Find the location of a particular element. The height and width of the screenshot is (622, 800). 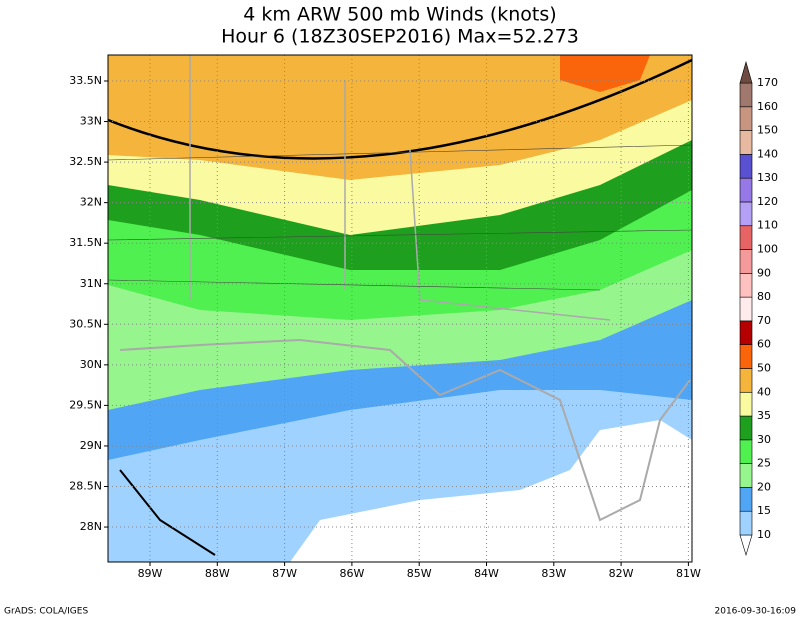

colorbar-label: 90 is located at coordinates (764, 272).